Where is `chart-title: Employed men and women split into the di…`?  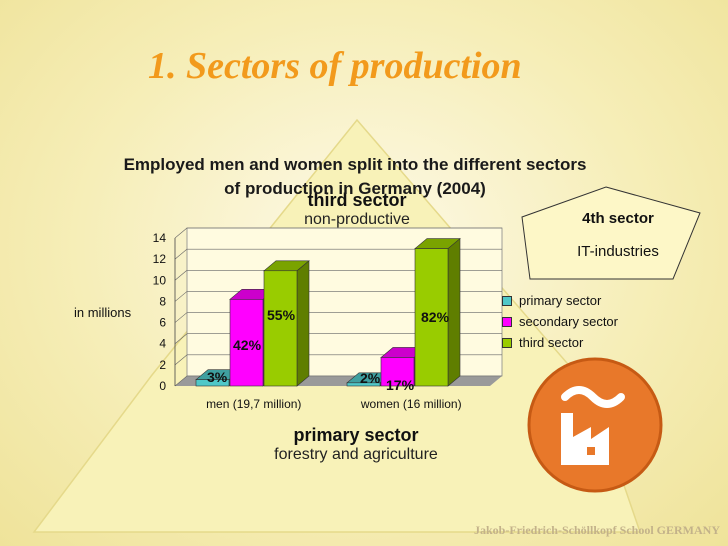 chart-title: Employed men and women split into the di… is located at coordinates (355, 176).